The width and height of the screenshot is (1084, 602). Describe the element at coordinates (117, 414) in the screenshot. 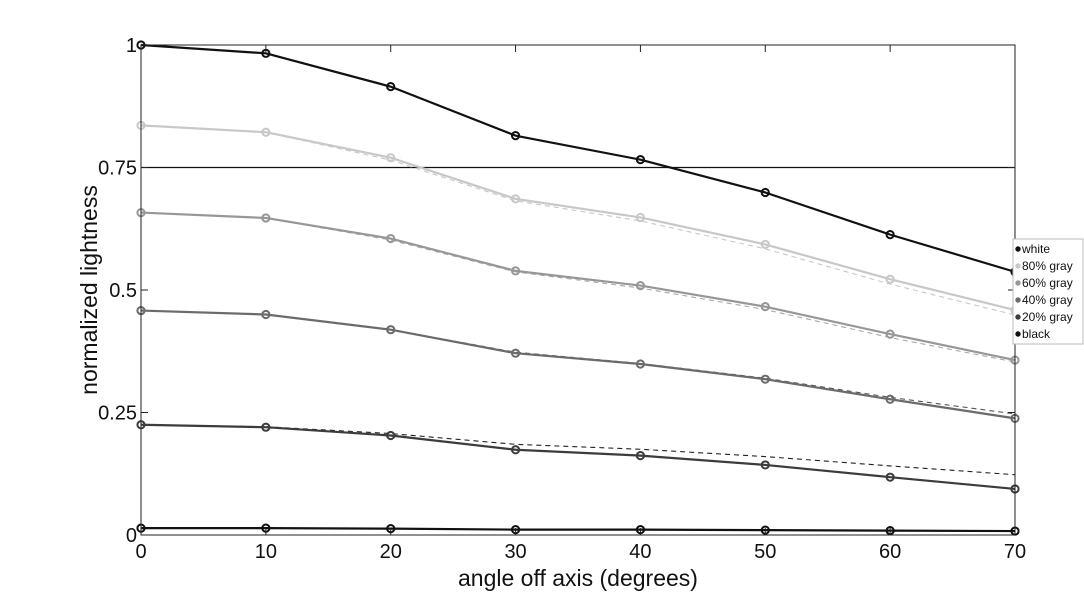

I see `y-tick-label: 0.25` at that location.